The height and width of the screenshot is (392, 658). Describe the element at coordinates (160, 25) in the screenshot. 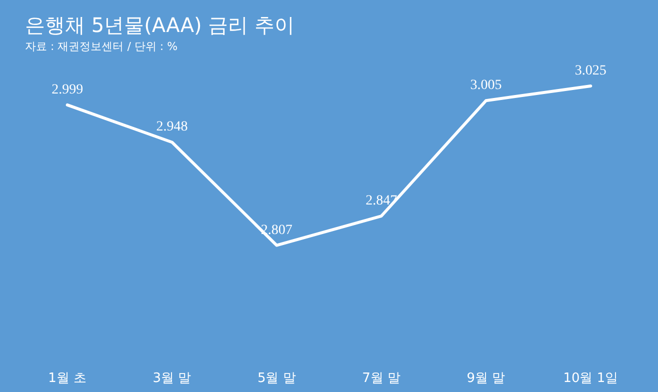

I see `chart-title: 은행채 5년물(AAA) 금리 추이` at that location.